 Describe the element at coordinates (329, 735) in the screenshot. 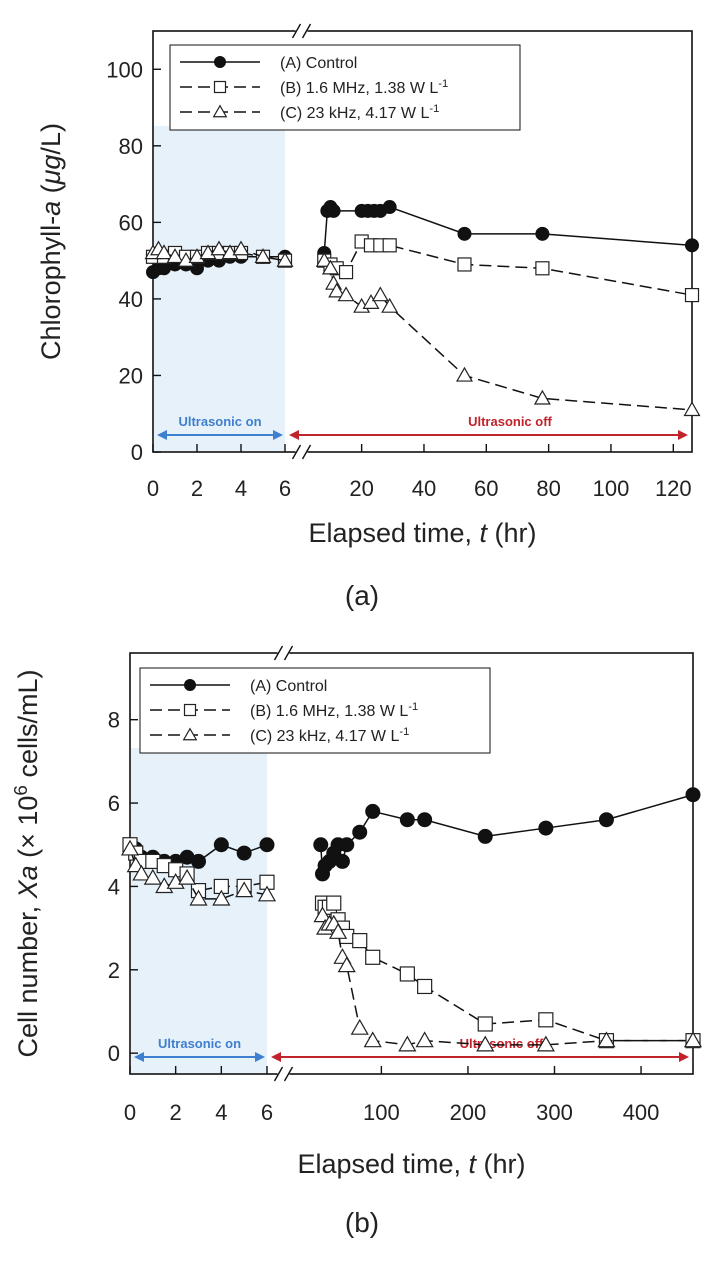

I see `legend-label: (C) 23 kHz, 4.17 W L-1` at that location.